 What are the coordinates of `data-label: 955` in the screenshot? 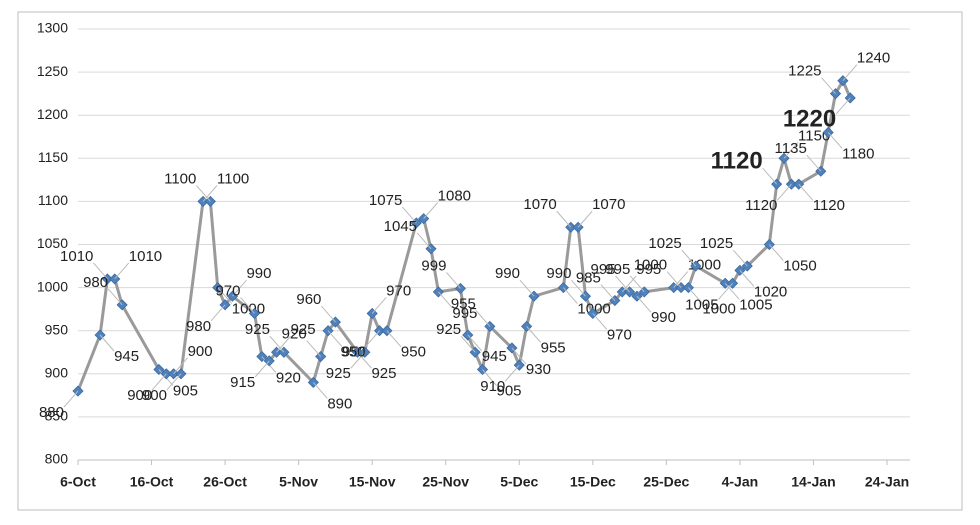 It's located at (463, 303).